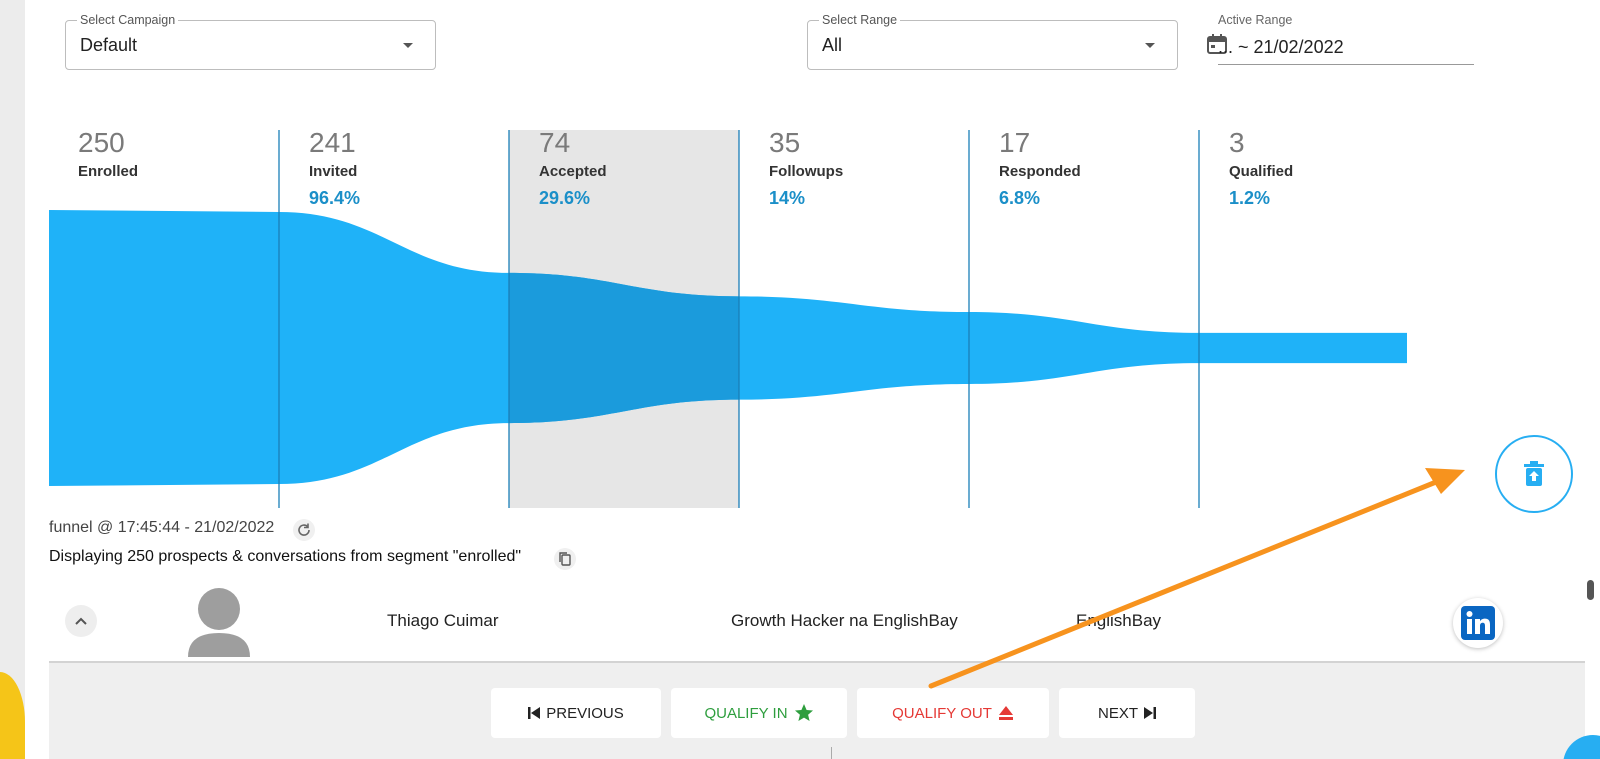  I want to click on prospect-company: EnglishBay, so click(1119, 620).